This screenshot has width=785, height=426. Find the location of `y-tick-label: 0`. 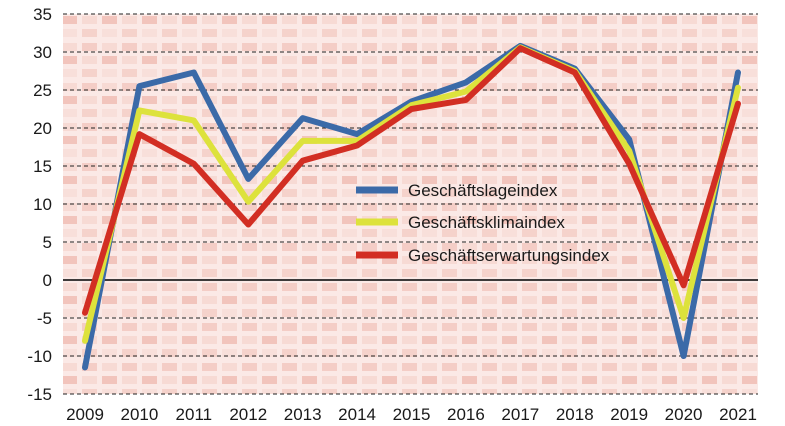

y-tick-label: 0 is located at coordinates (47, 280).